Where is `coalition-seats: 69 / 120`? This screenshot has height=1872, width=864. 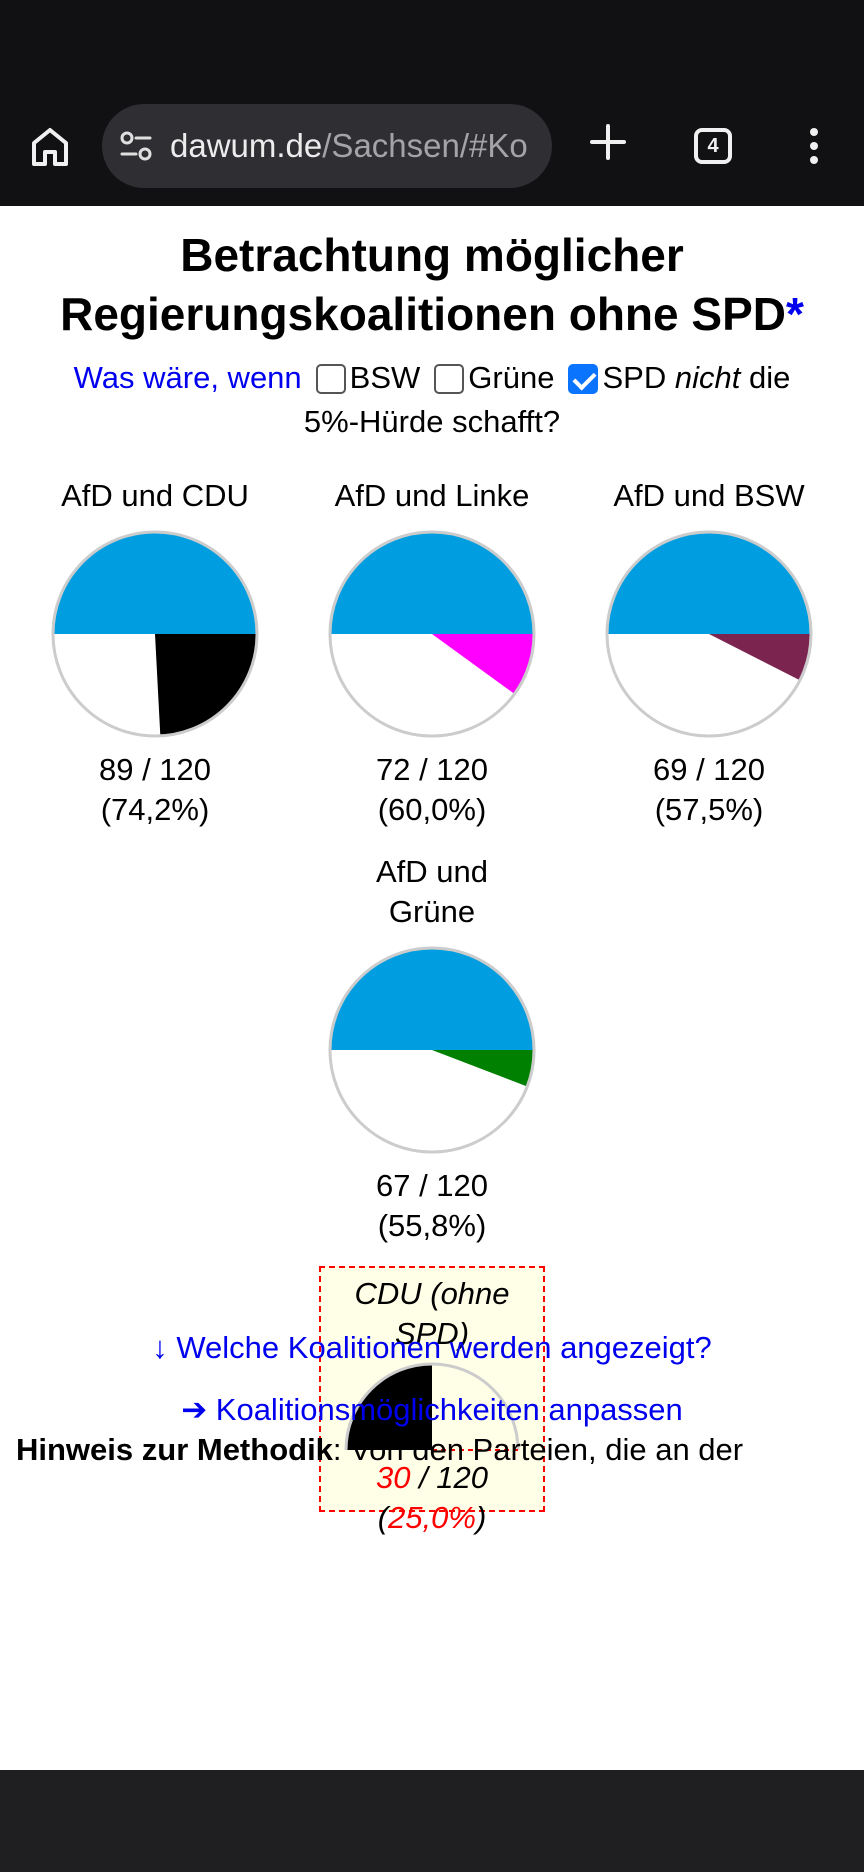
coalition-seats: 69 / 120 is located at coordinates (709, 769).